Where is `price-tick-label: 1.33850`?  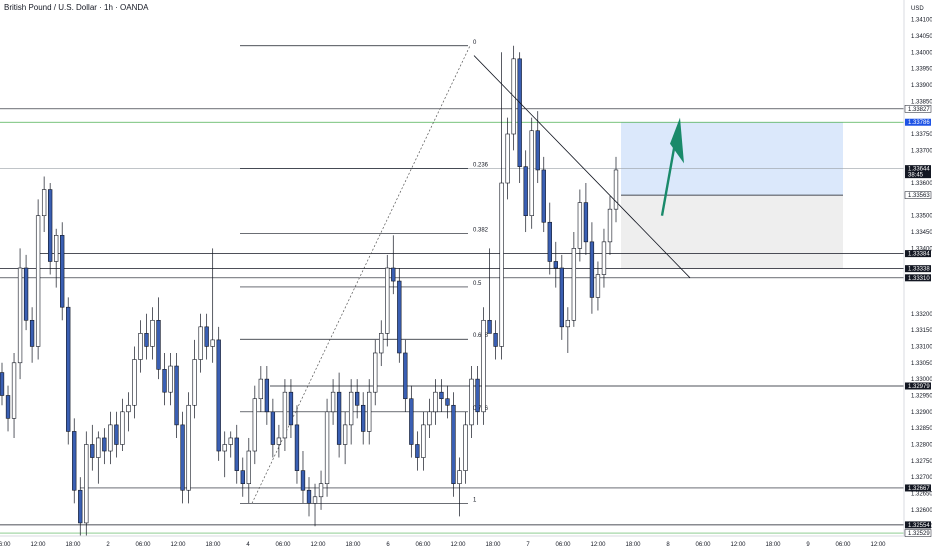
price-tick-label: 1.33850 is located at coordinates (921, 102).